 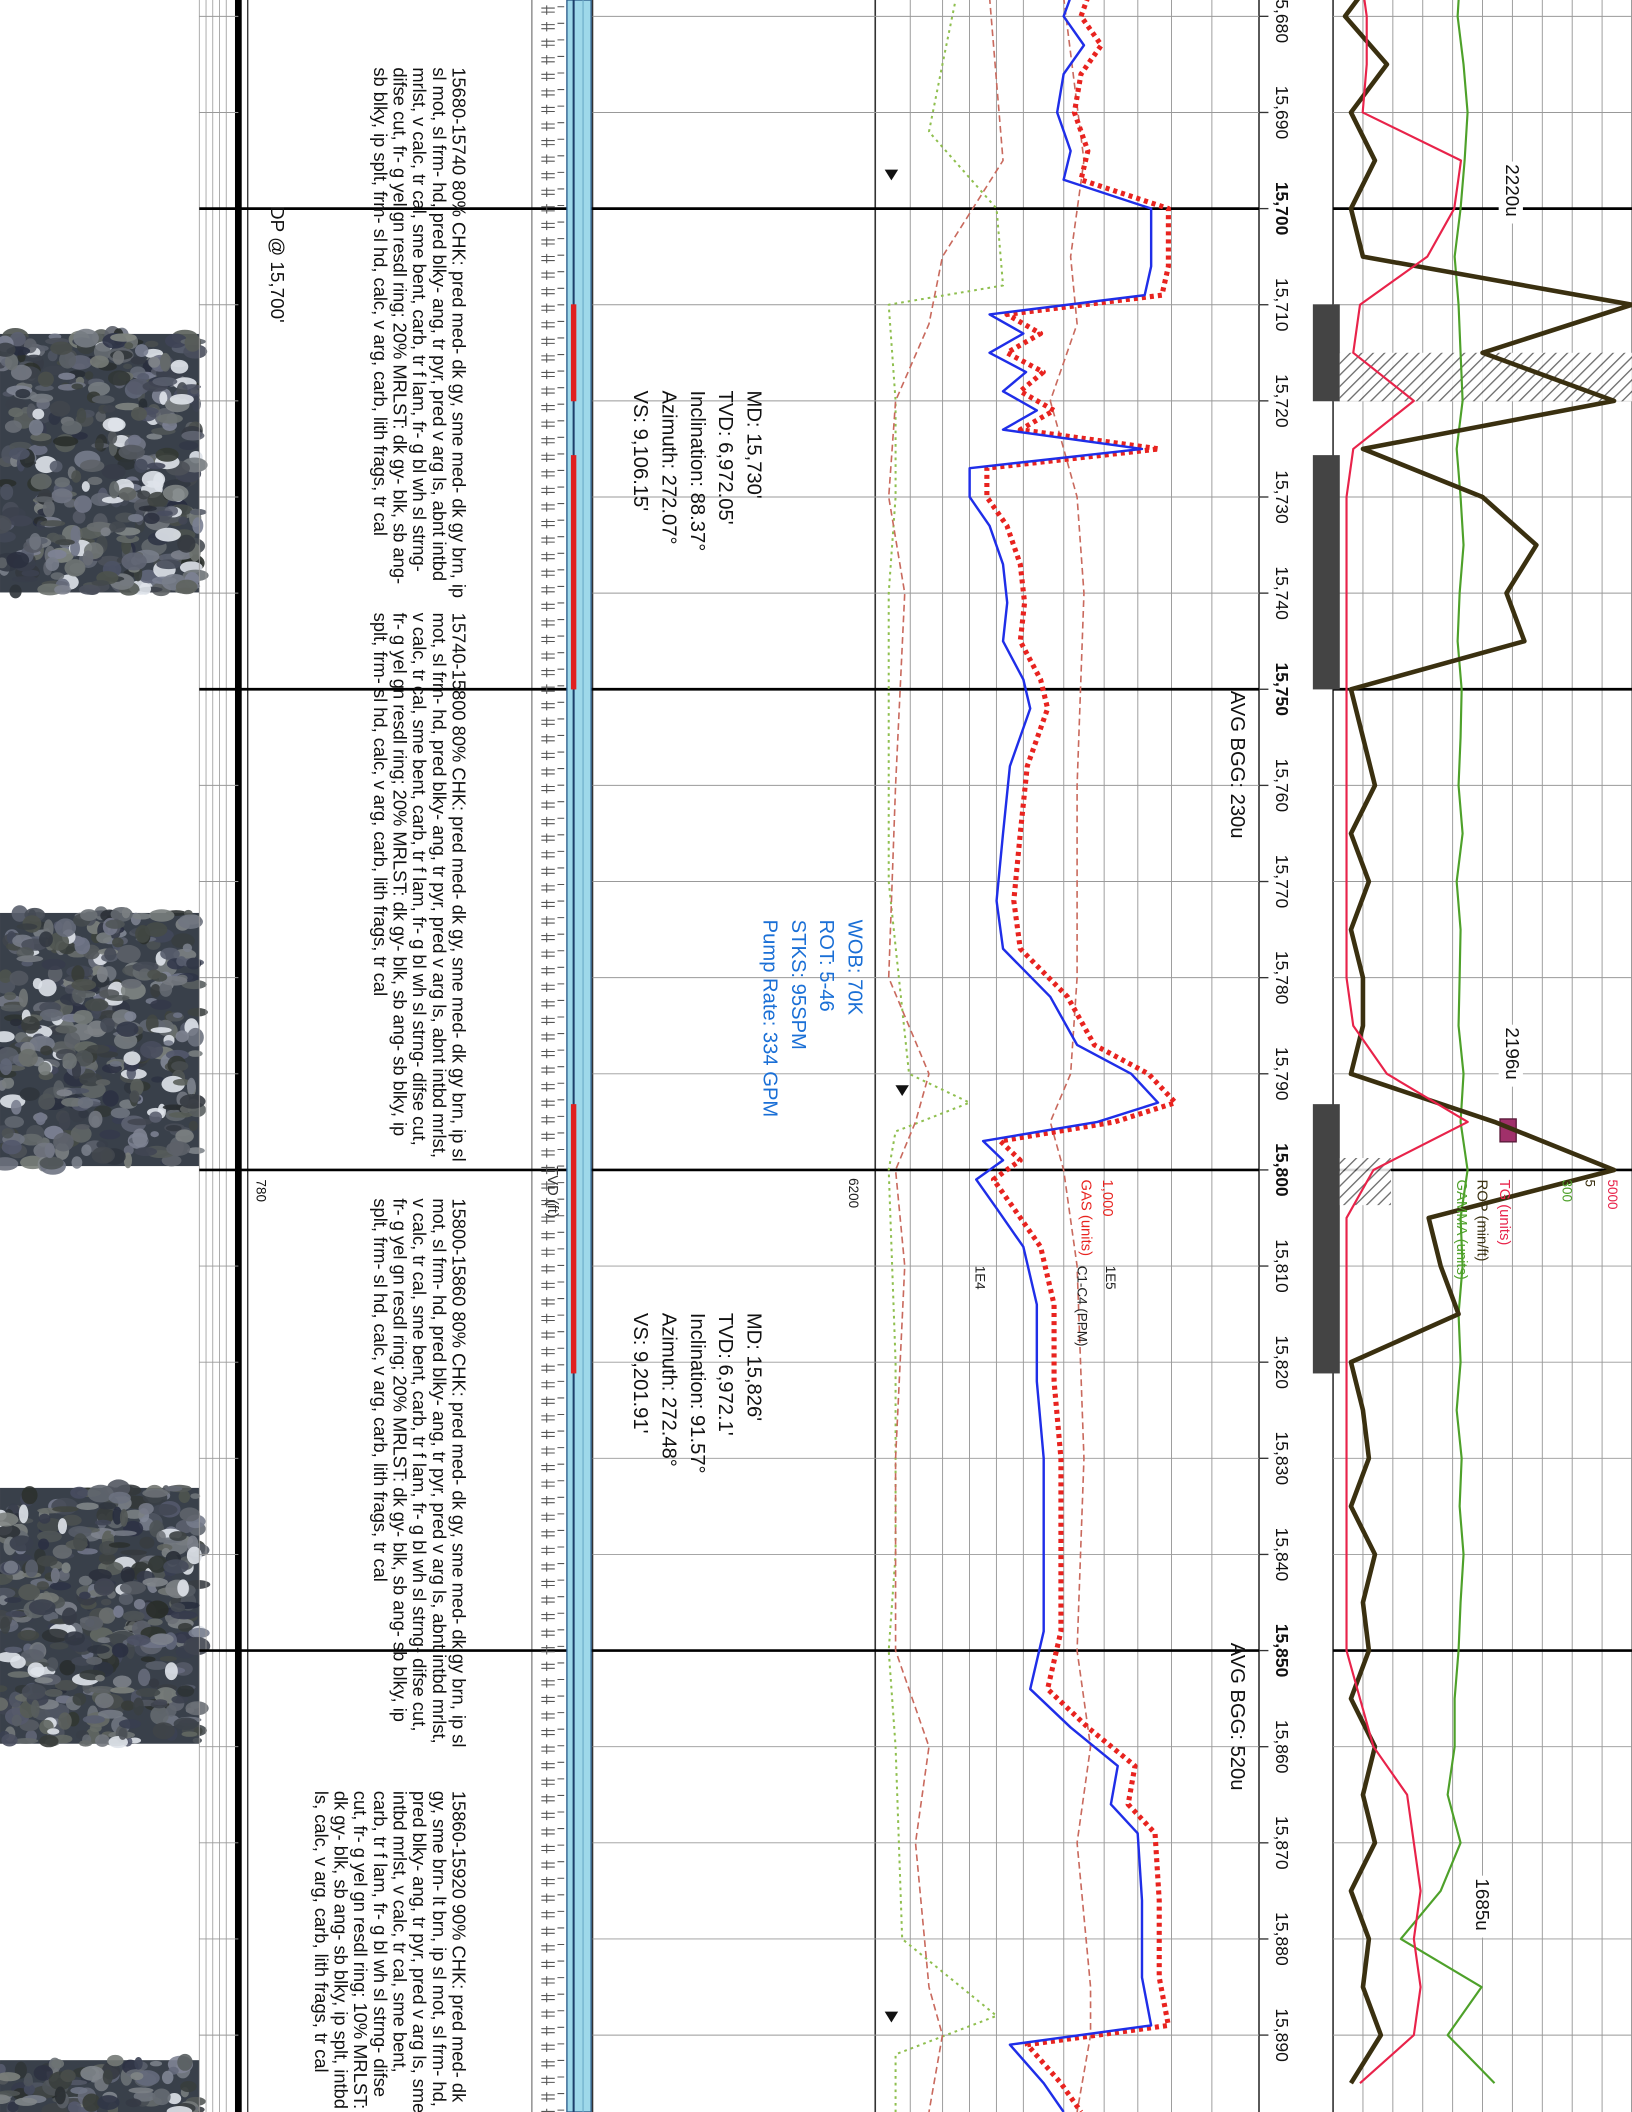 What do you see at coordinates (573, 1239) in the screenshot?
I see `strip-highlight` at bounding box center [573, 1239].